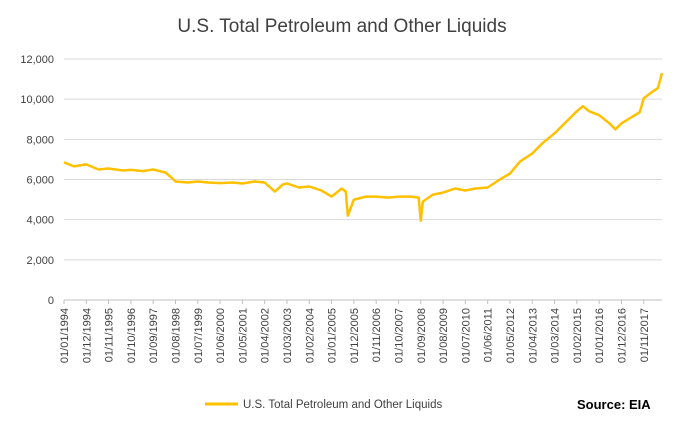 The height and width of the screenshot is (427, 685). What do you see at coordinates (199, 335) in the screenshot?
I see `x-tick-label: 01/07/1999` at bounding box center [199, 335].